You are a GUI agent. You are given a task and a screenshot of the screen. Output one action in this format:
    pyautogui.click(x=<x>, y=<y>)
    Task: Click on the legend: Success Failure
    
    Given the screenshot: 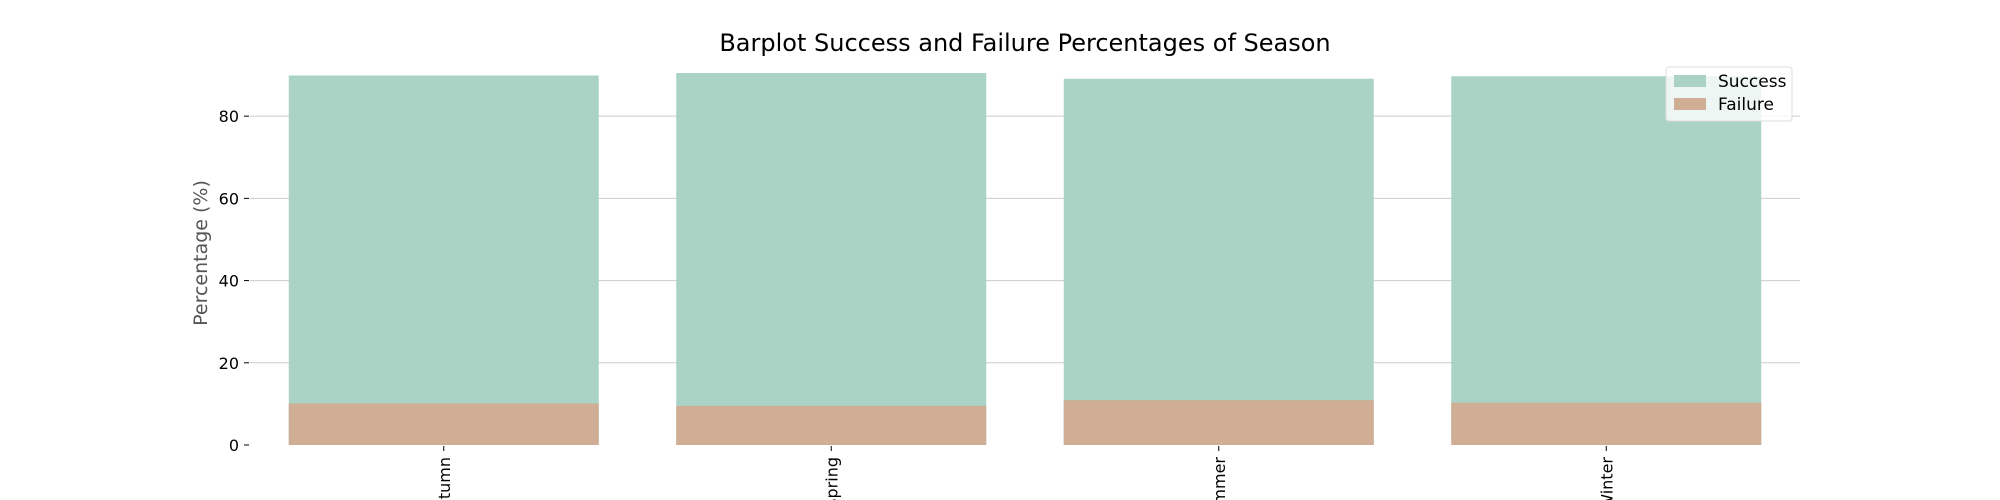 What is the action you would take?
    pyautogui.click(x=1729, y=94)
    